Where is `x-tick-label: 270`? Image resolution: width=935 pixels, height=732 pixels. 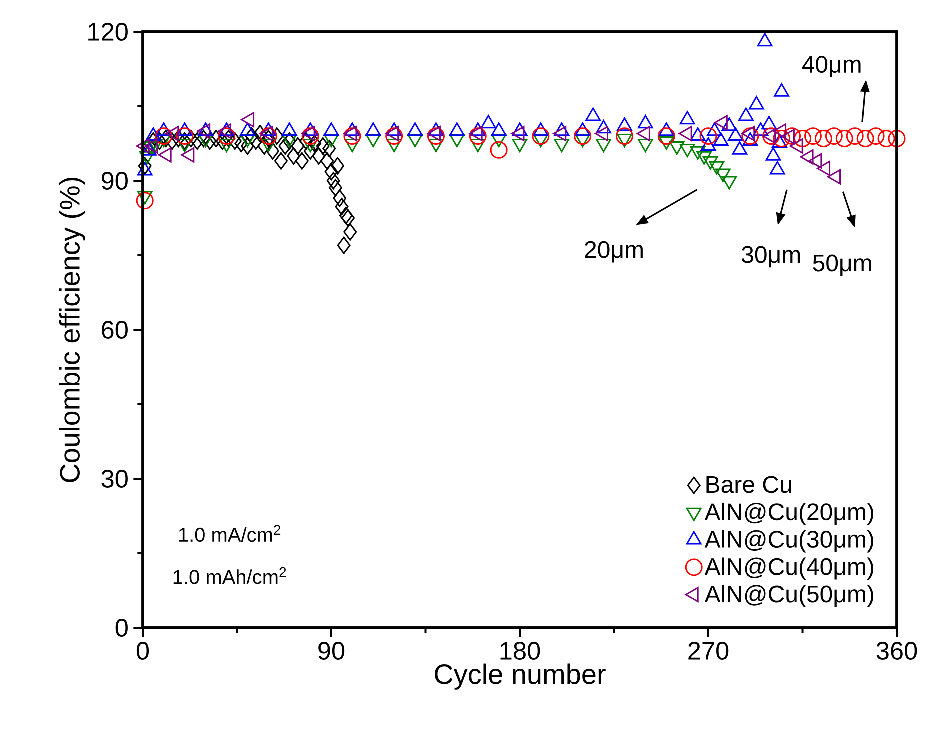
x-tick-label: 270 is located at coordinates (708, 651).